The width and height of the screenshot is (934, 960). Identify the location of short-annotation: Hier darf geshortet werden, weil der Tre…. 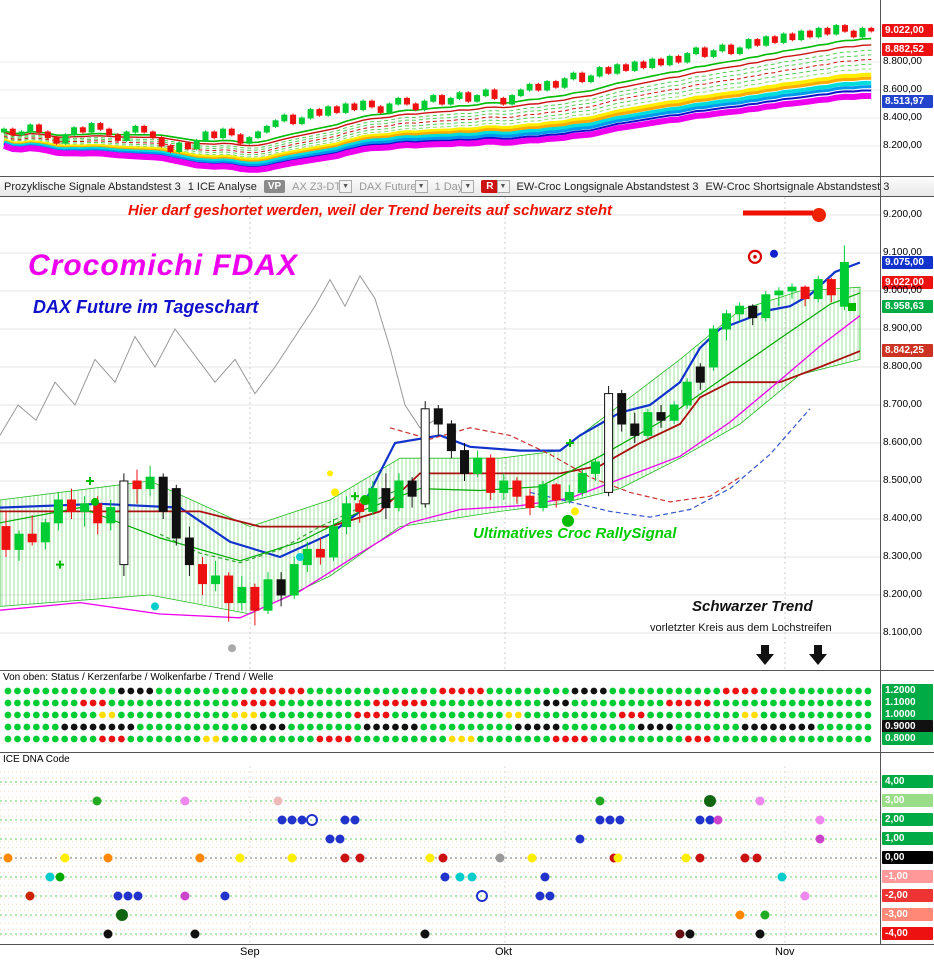
(370, 210).